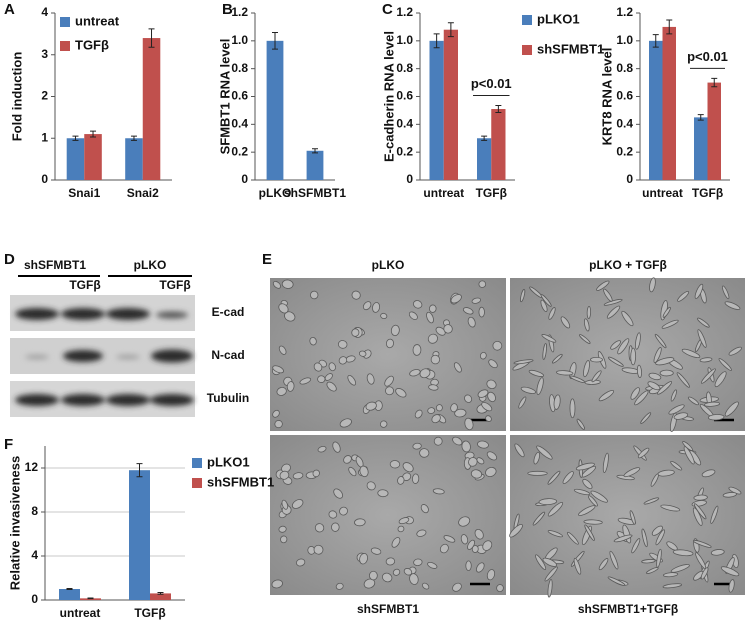 This screenshot has height=630, width=745. I want to click on micrograph-caption: pLKO, so click(388, 265).